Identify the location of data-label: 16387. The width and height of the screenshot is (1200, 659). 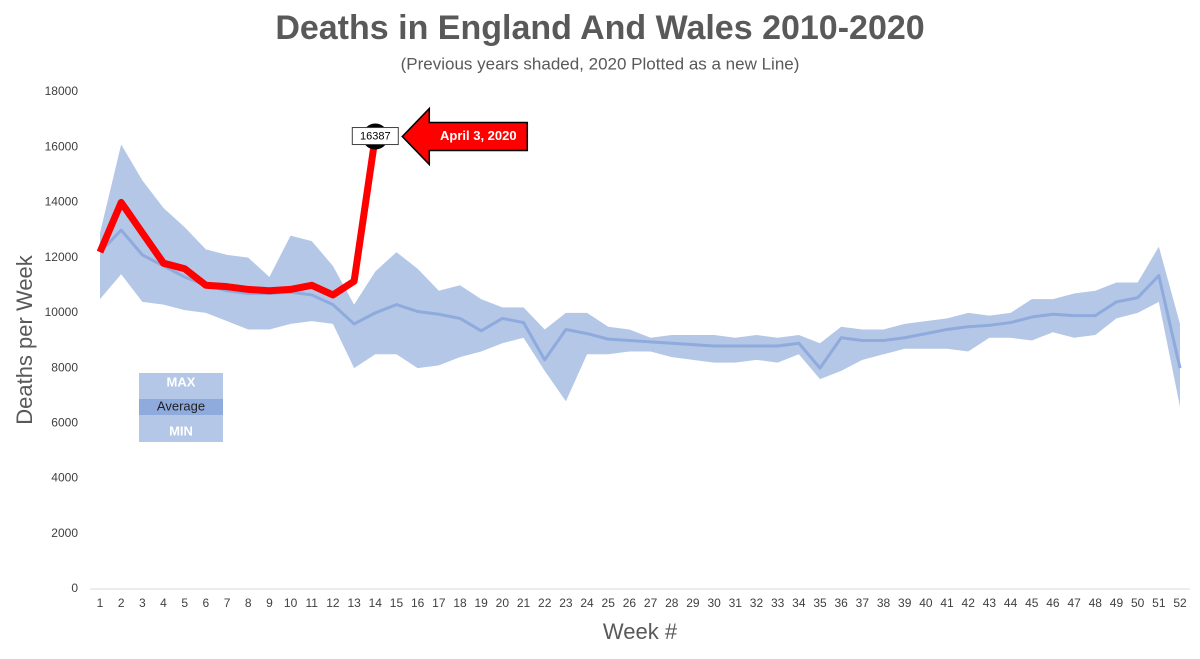
(375, 136).